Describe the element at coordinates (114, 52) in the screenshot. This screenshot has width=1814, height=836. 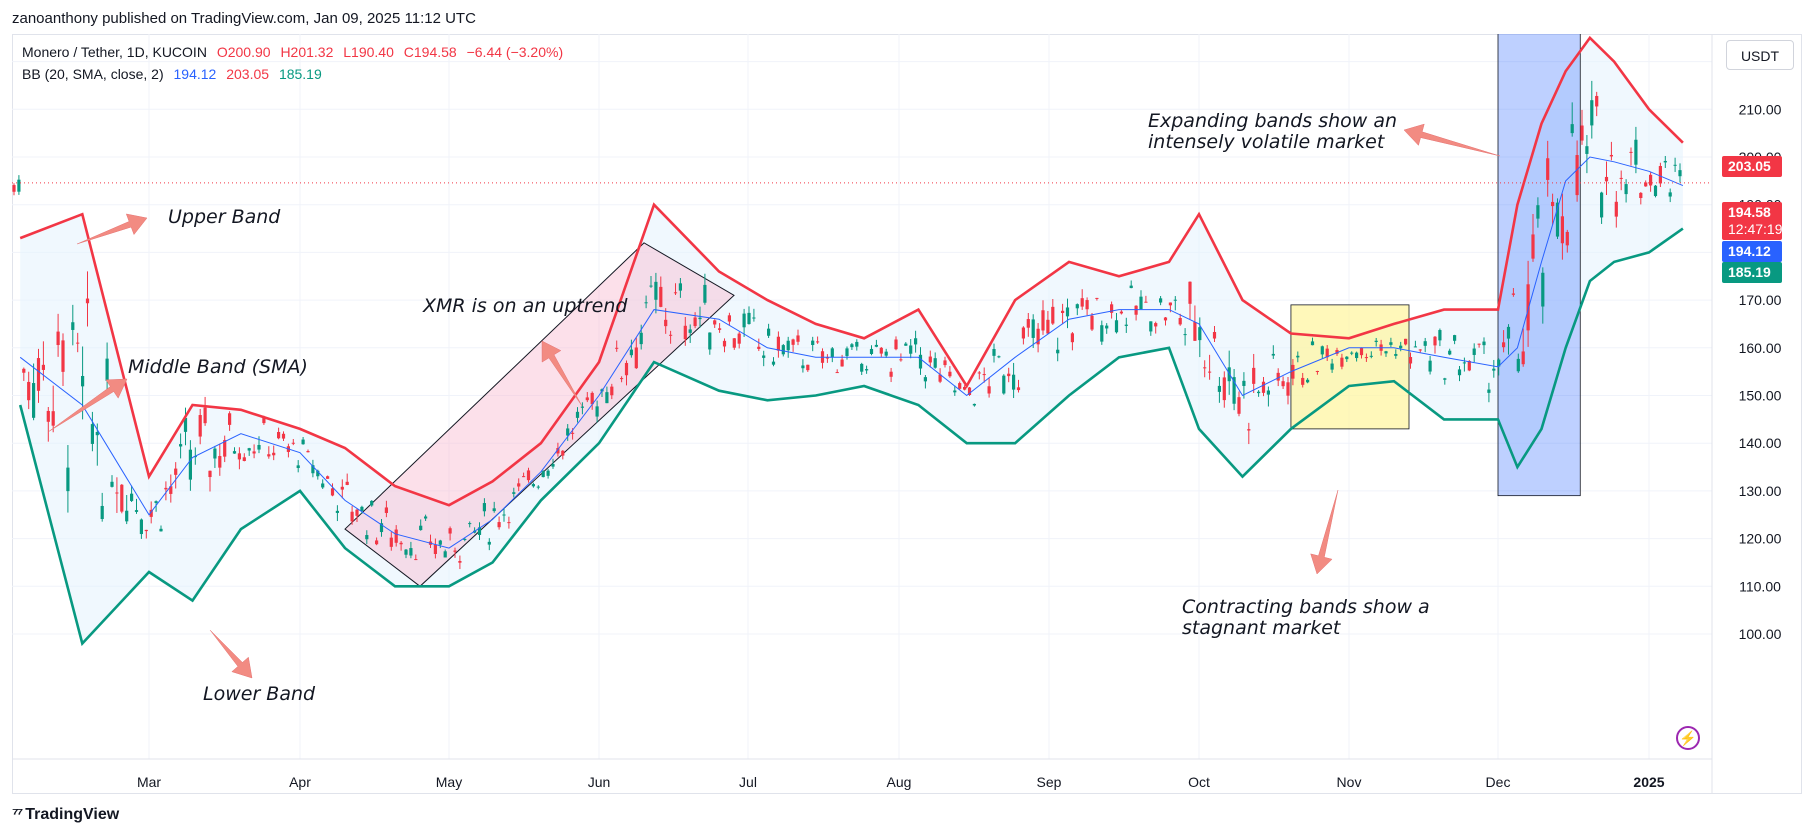
I see `symbol-name: Monero / Tether, 1D, KUCOIN` at that location.